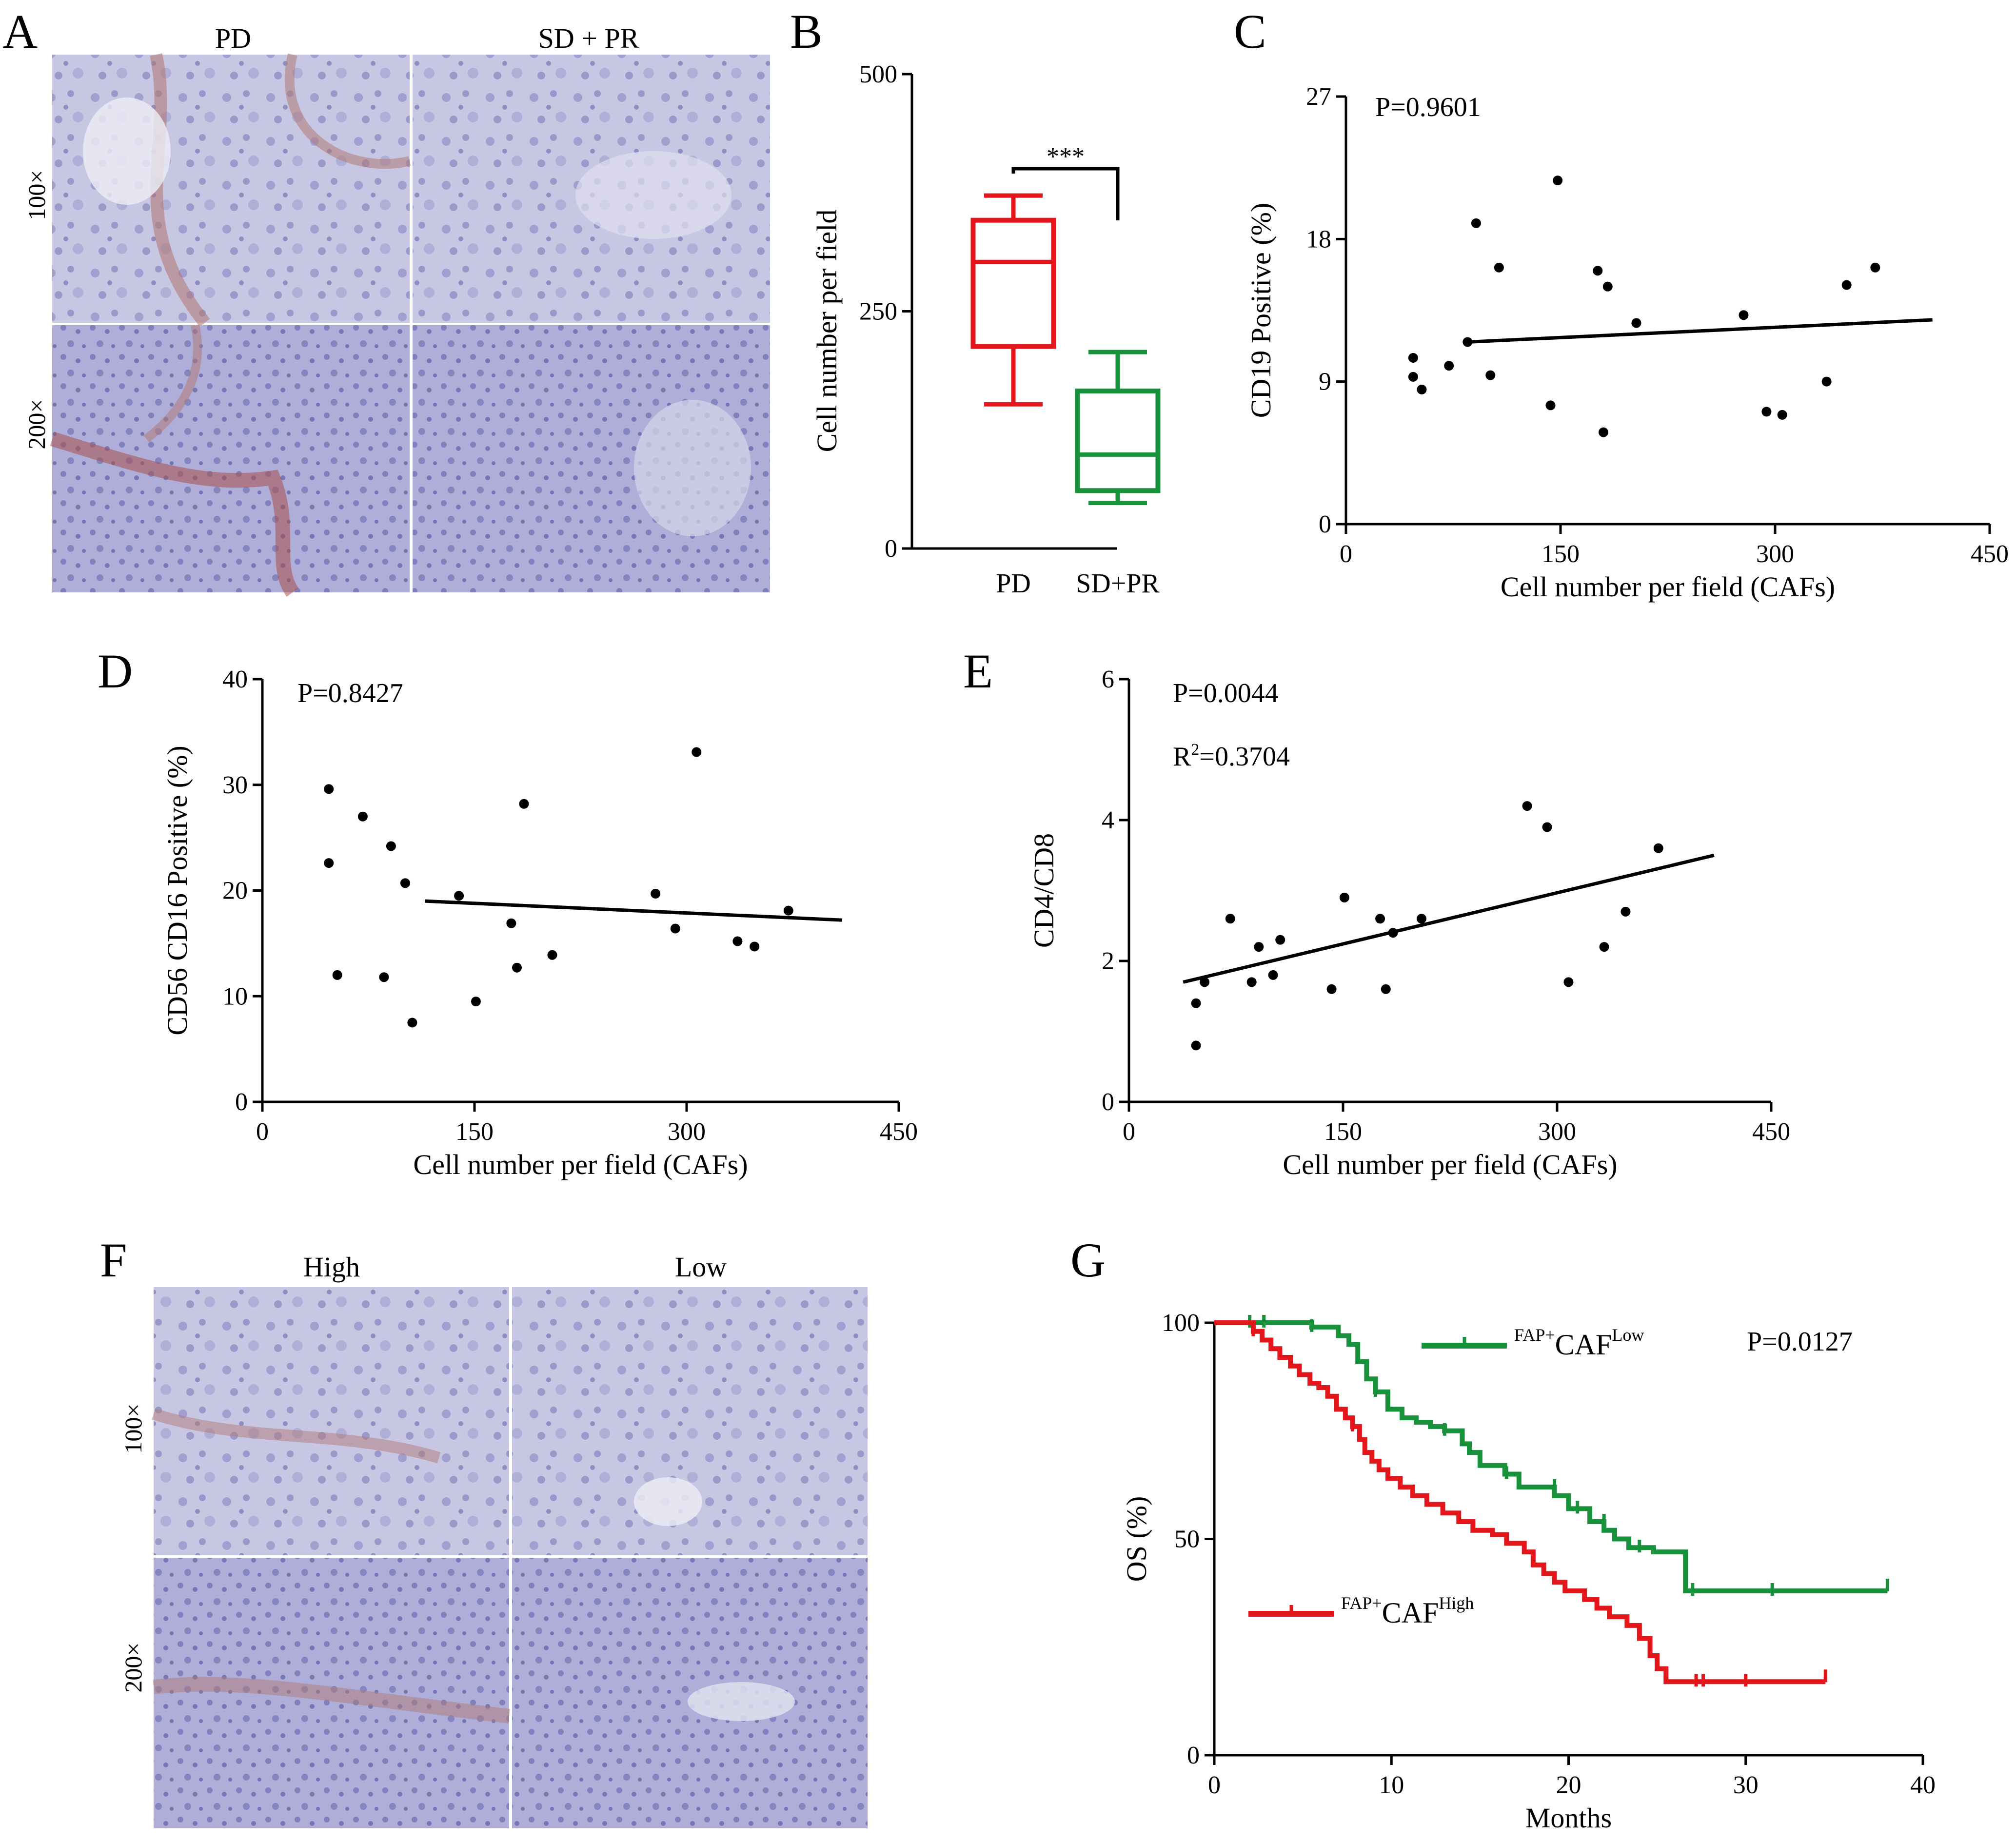  What do you see at coordinates (1088, 1260) in the screenshot?
I see `panel-letter-g: G` at bounding box center [1088, 1260].